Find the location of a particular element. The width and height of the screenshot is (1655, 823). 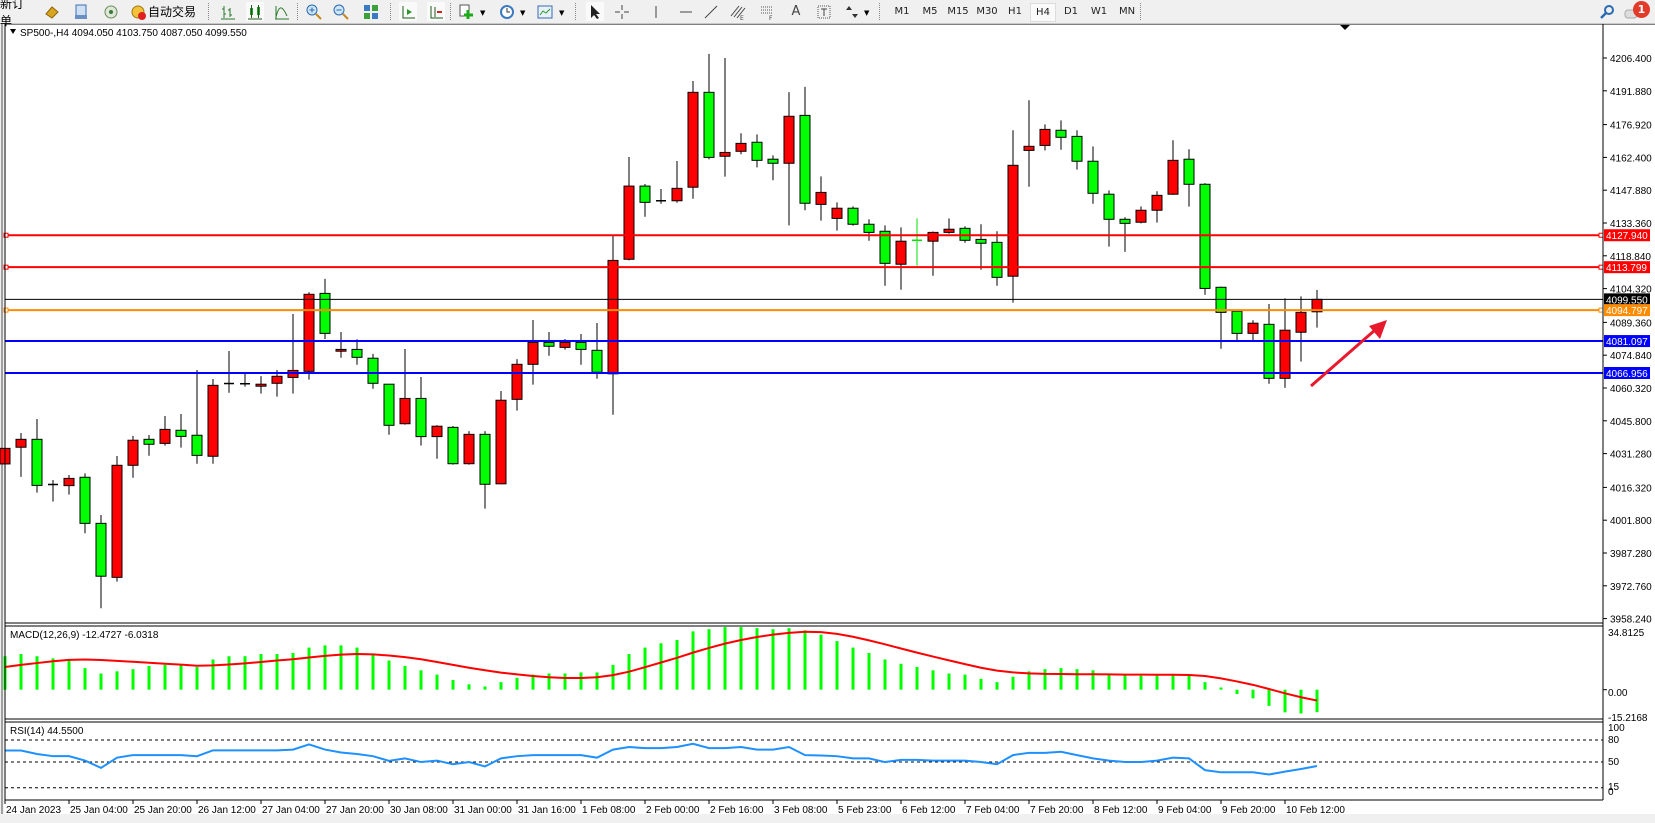

notification-badge: 1 is located at coordinates (1641, 9).